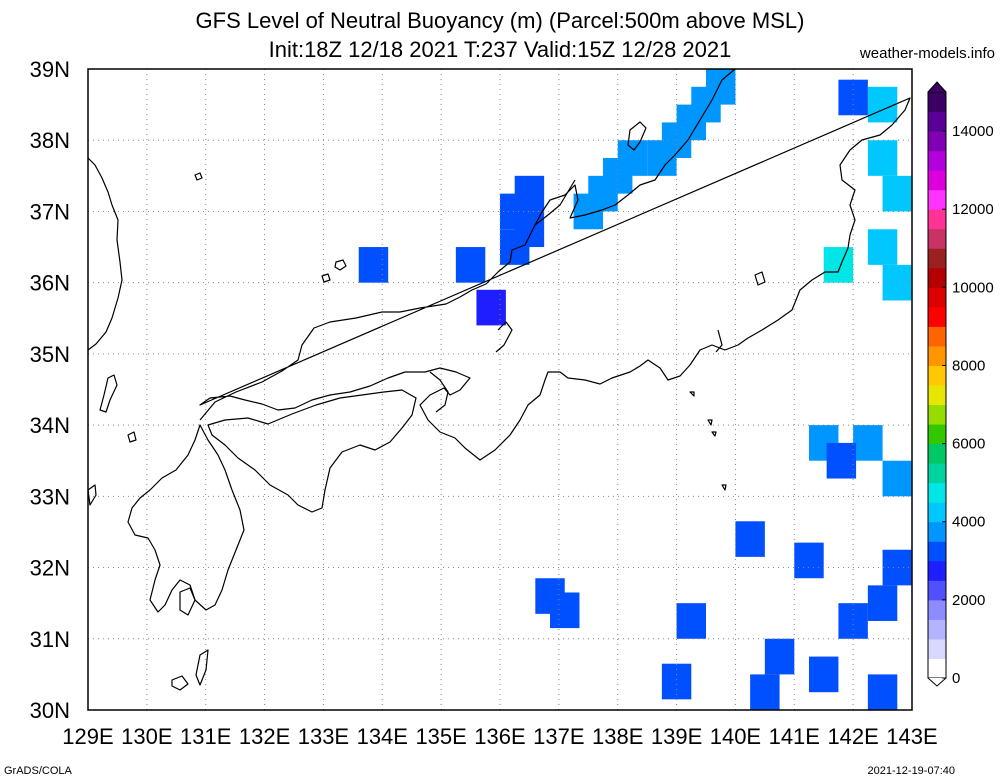 The image size is (1000, 779). What do you see at coordinates (264, 736) in the screenshot?
I see `lon-tick-label: 132E` at bounding box center [264, 736].